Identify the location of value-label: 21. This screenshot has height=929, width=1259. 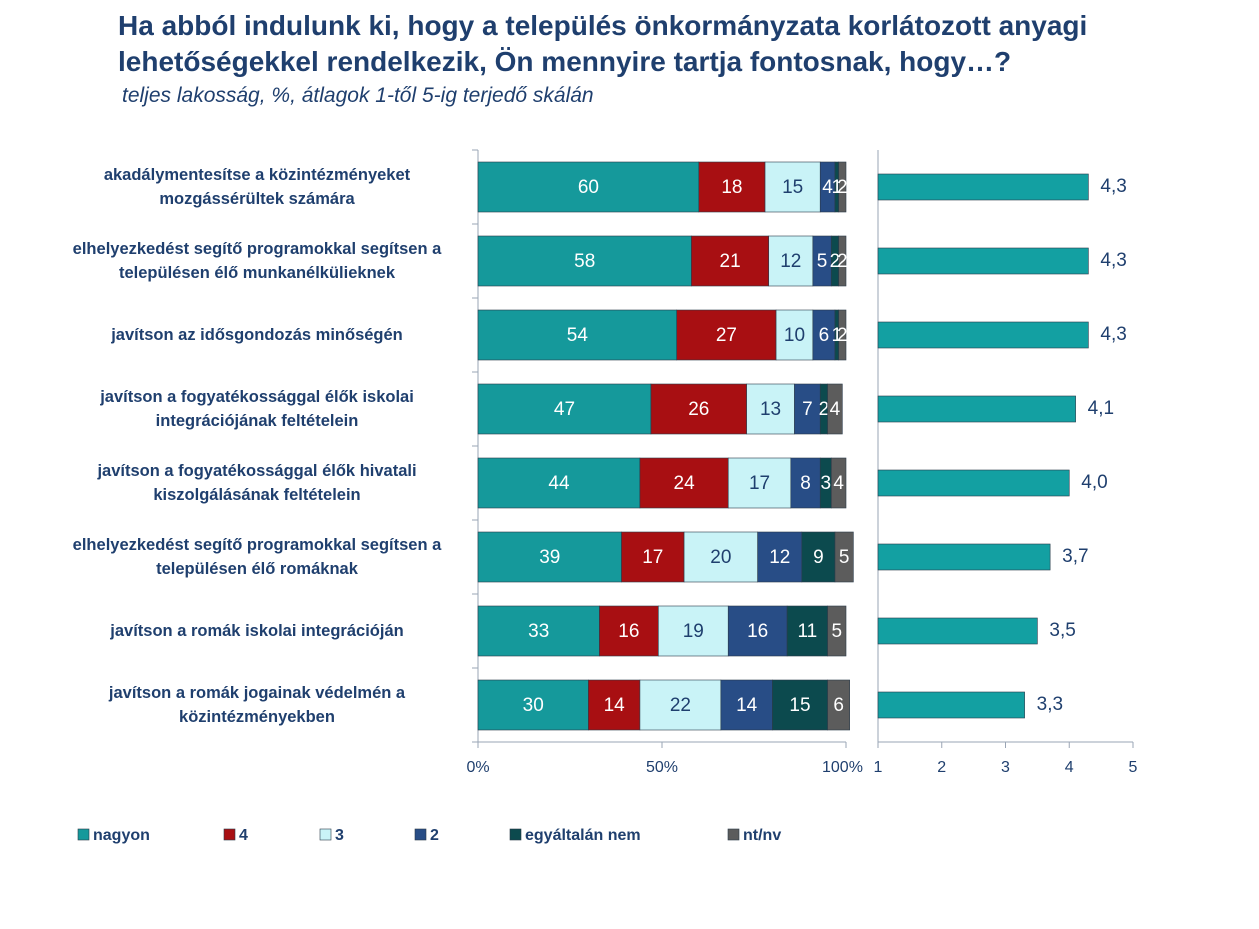
(730, 261).